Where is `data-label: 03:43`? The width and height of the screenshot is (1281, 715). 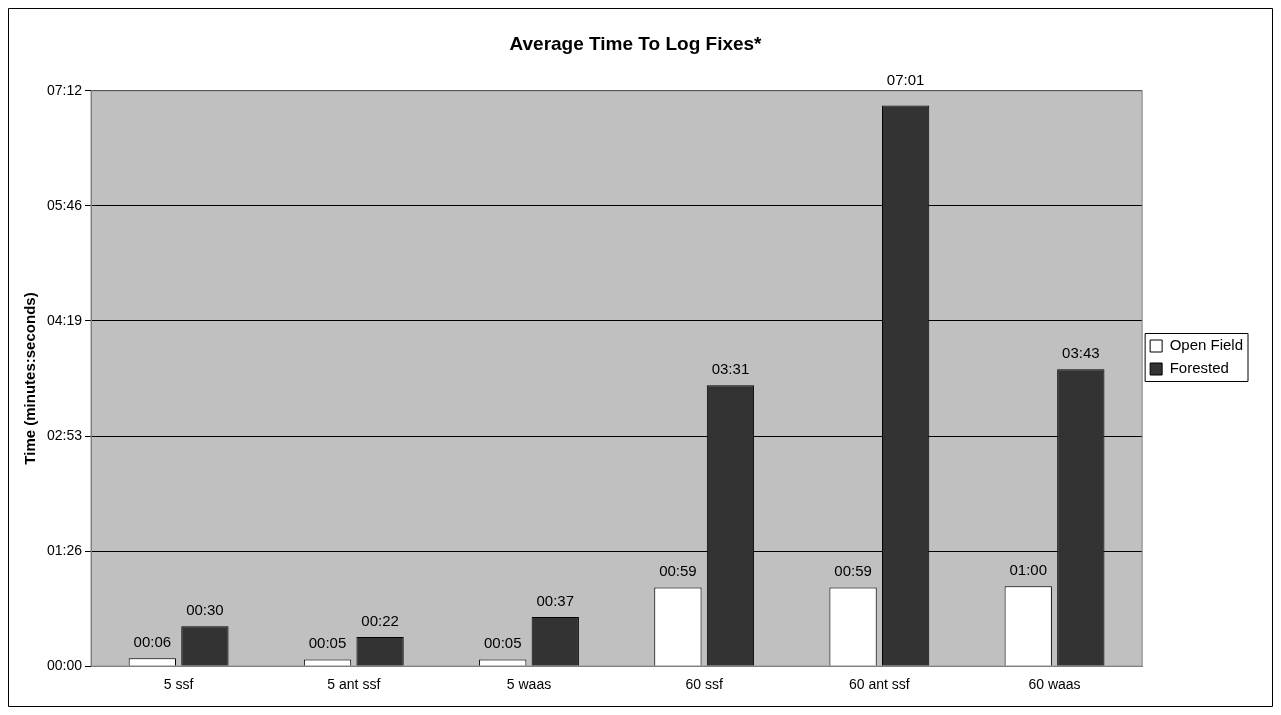
data-label: 03:43 is located at coordinates (1081, 352).